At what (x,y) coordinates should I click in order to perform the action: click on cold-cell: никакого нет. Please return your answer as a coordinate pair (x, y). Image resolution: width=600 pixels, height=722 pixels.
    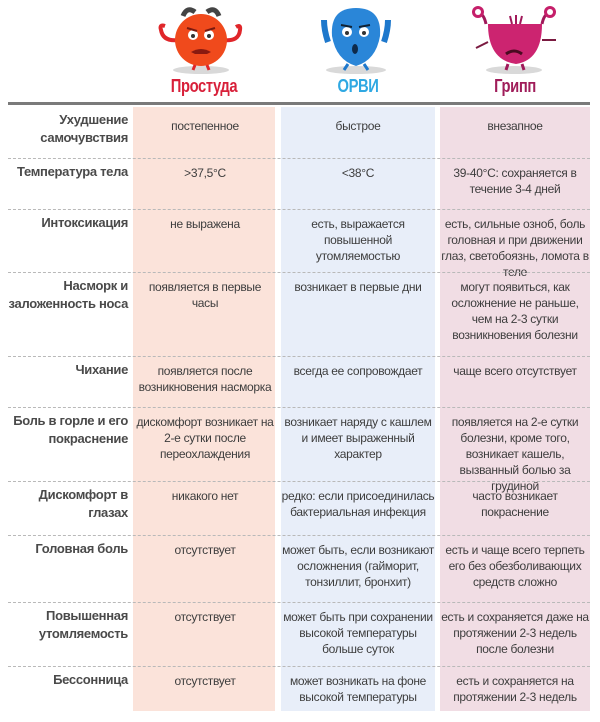
    Looking at the image, I should click on (205, 496).